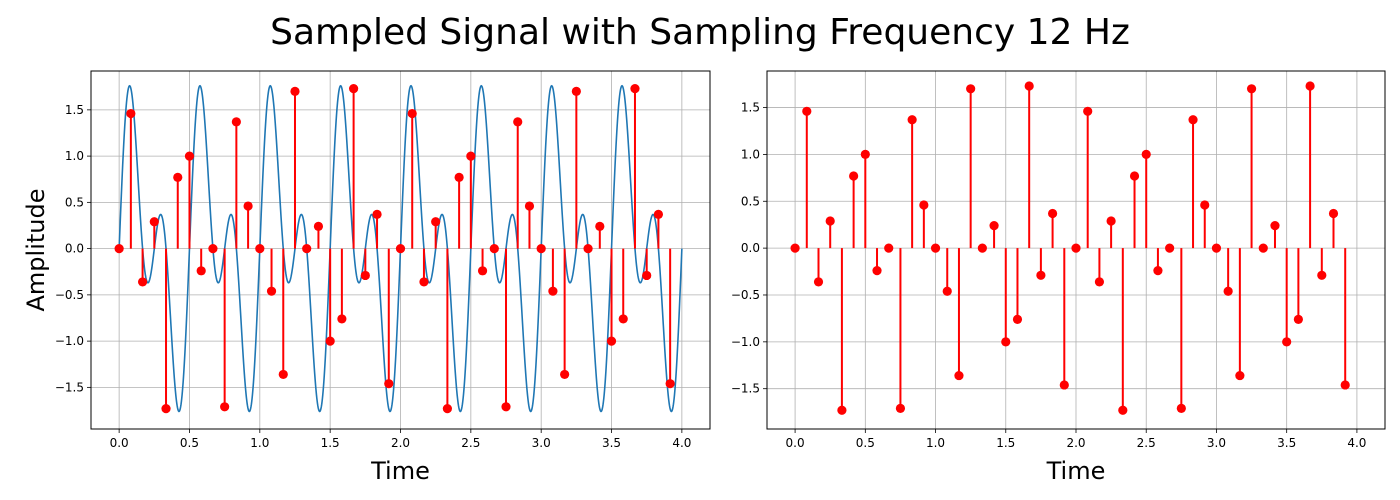 The height and width of the screenshot is (500, 1400). I want to click on x-ticks-left: 0.0 0.5 1.0 1.5 2.0 2.5 3.0 3.5 4.0, so click(400, 439).